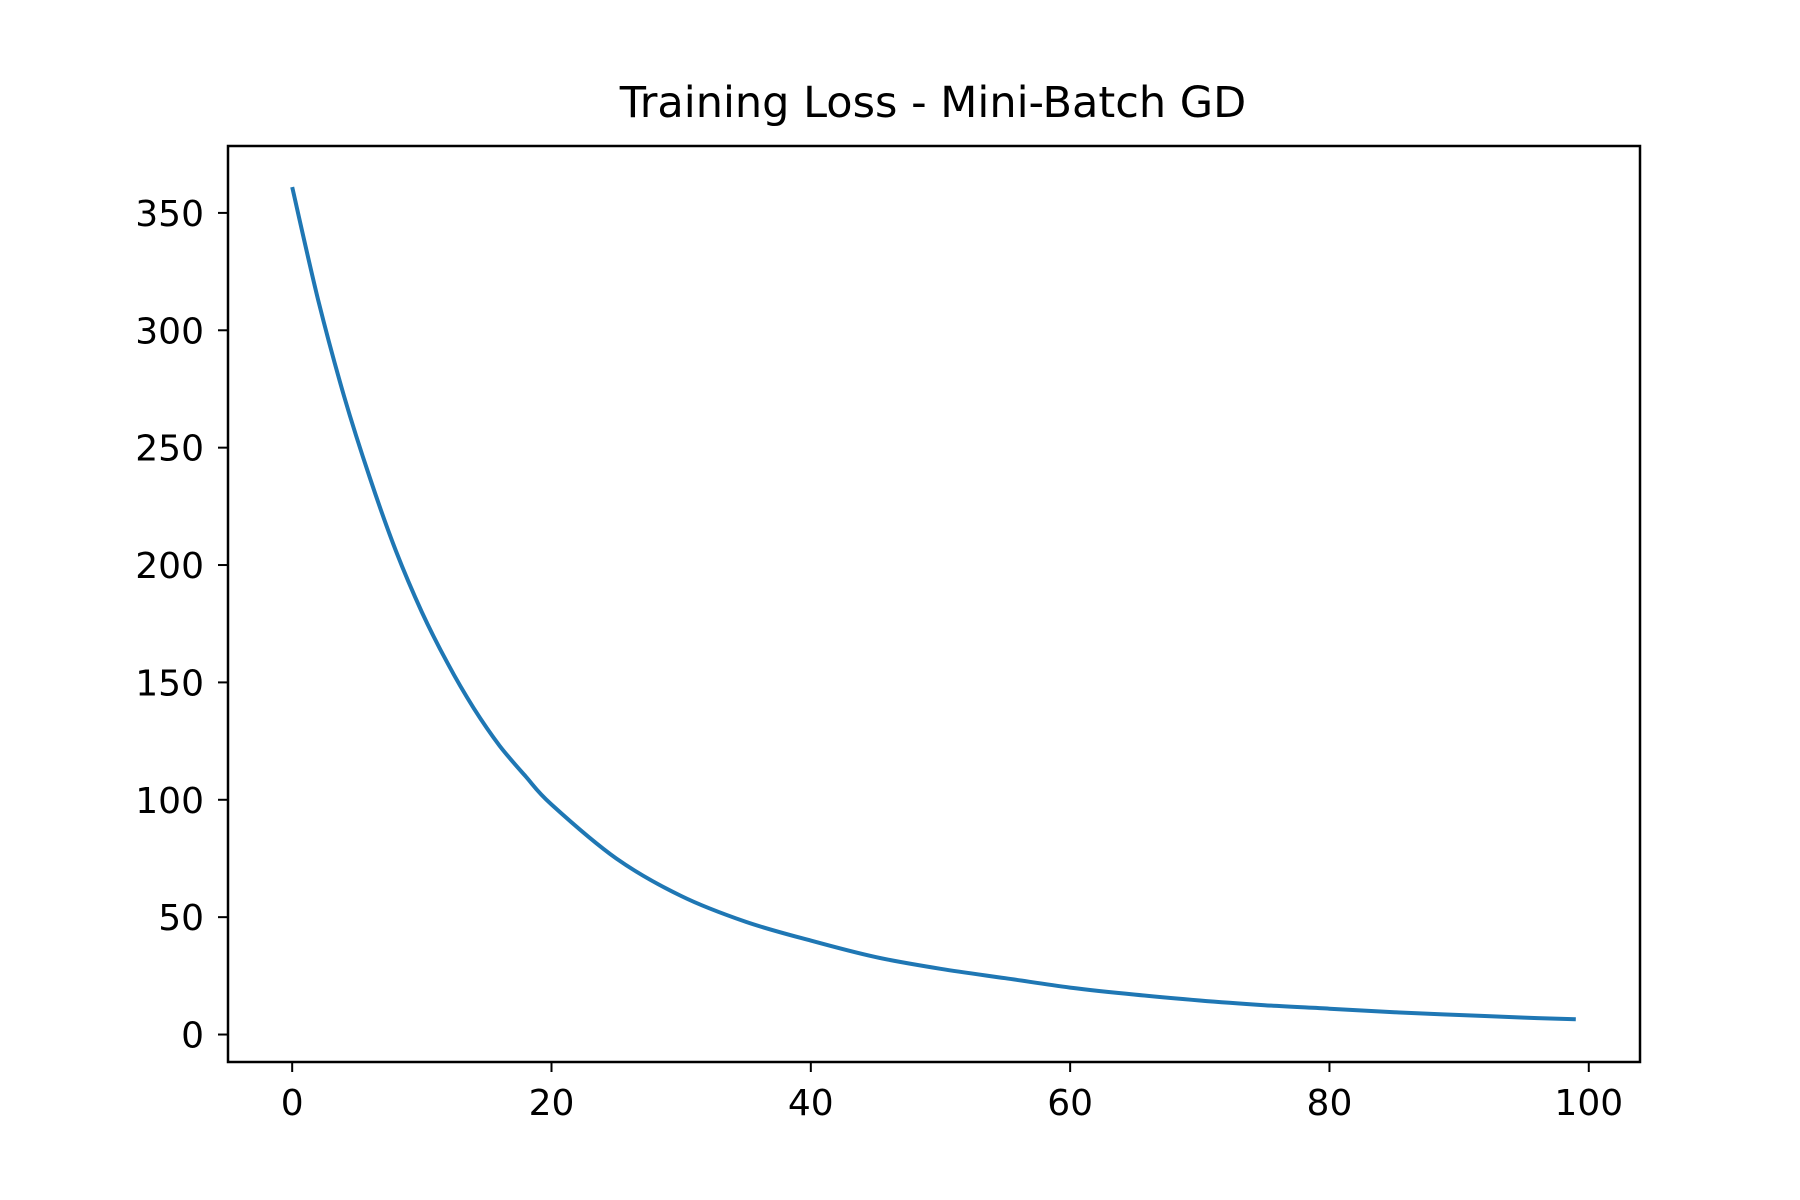 This screenshot has width=1800, height=1200. Describe the element at coordinates (192, 1036) in the screenshot. I see `y-tick-label: 0` at that location.